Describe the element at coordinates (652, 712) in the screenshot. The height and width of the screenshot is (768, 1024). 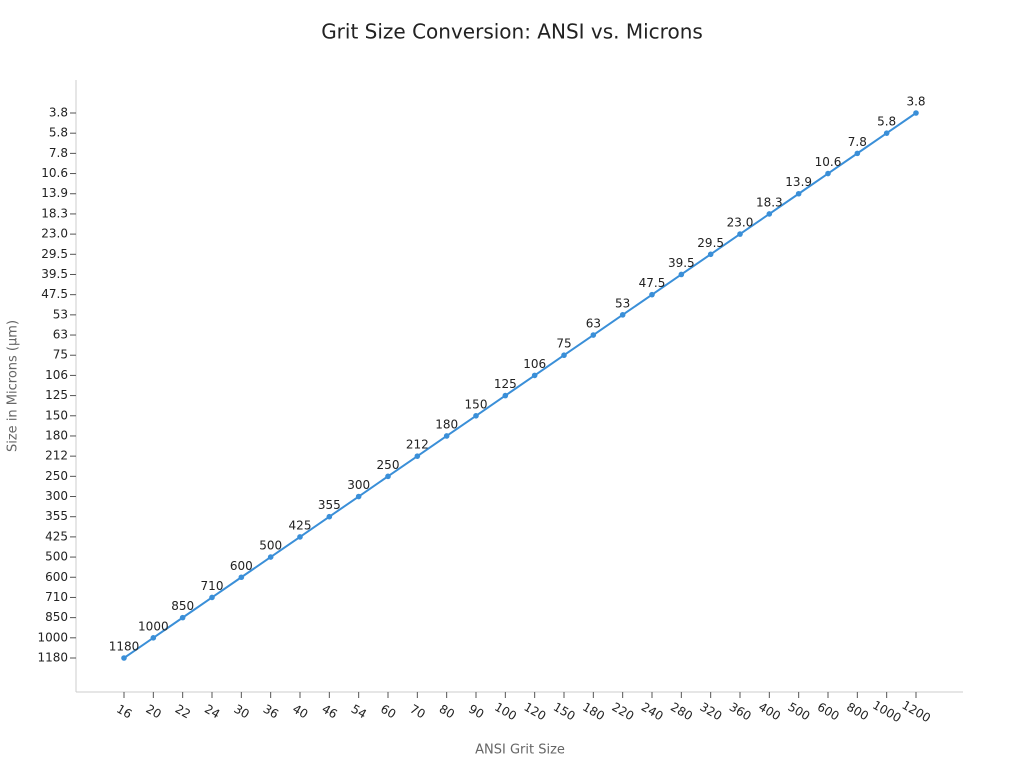
I see `x-tick-label: 240` at that location.